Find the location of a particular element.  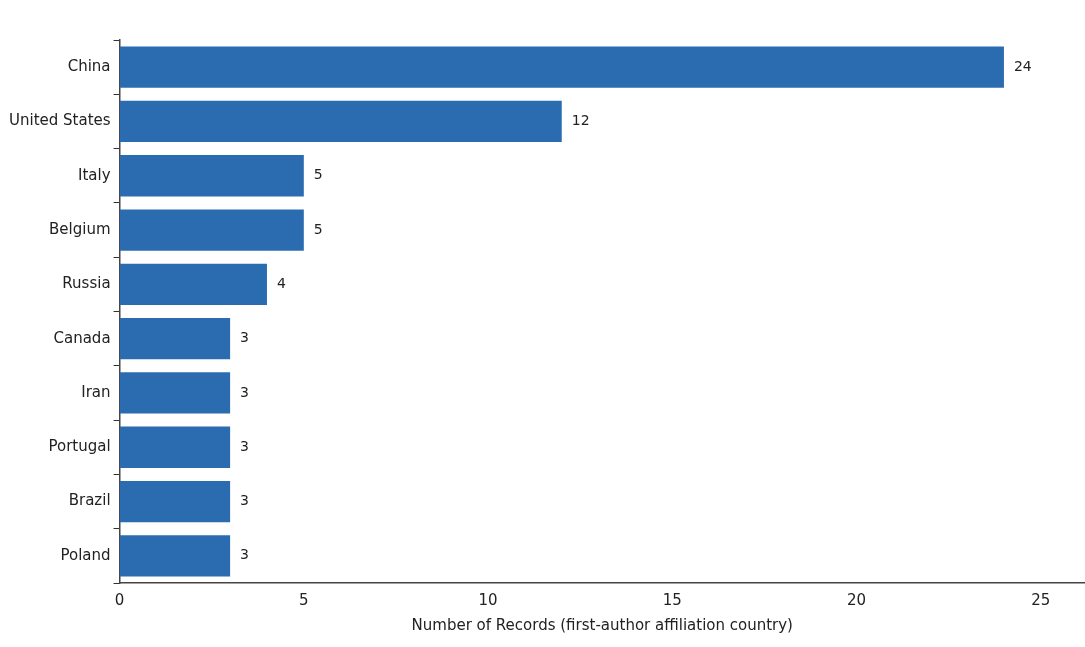

x-tick-label: 25 is located at coordinates (1041, 599).